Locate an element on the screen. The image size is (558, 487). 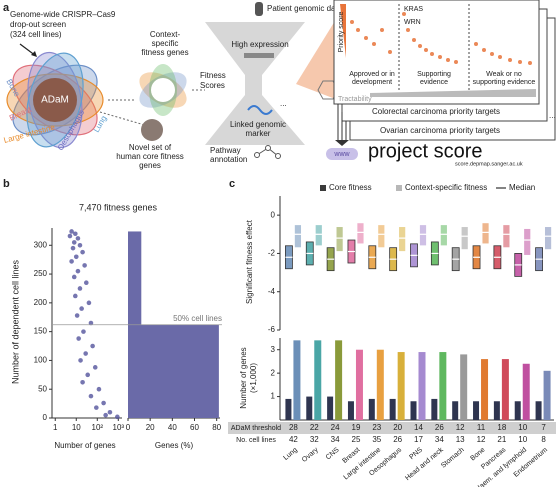
group-label: Supporting is located at coordinates (434, 74).